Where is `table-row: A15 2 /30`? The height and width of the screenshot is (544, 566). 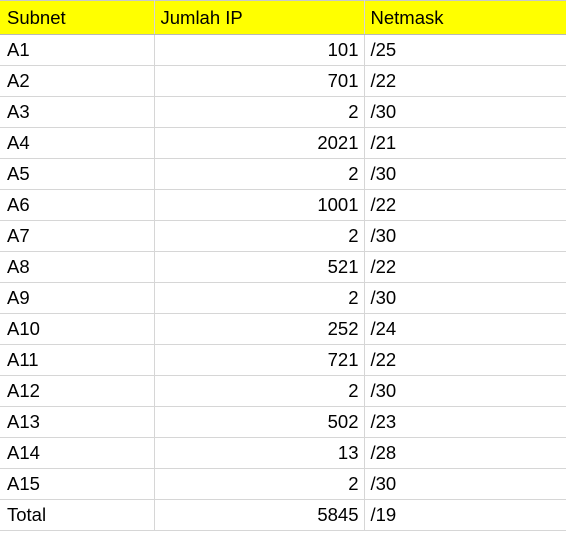
table-row: A15 2 /30 is located at coordinates (283, 484).